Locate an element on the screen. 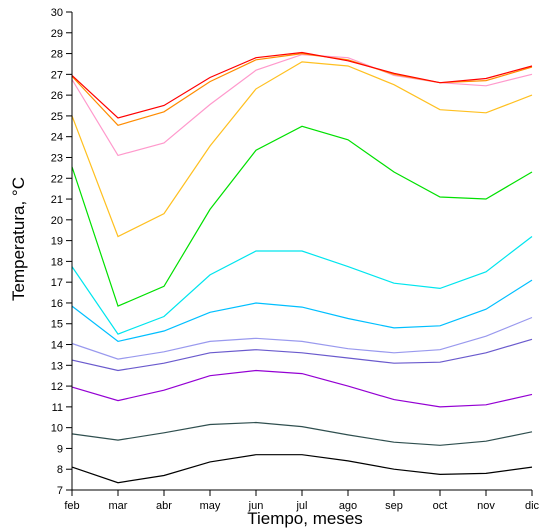 Image resolution: width=541 pixels, height=531 pixels. y-tick-label: 23 is located at coordinates (57, 158).